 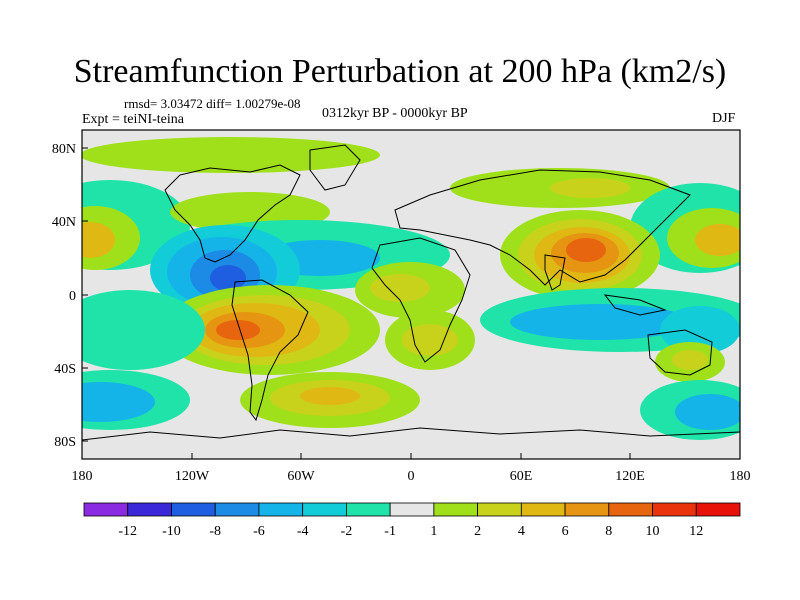 I want to click on colorbar-label: 10, so click(x=653, y=531).